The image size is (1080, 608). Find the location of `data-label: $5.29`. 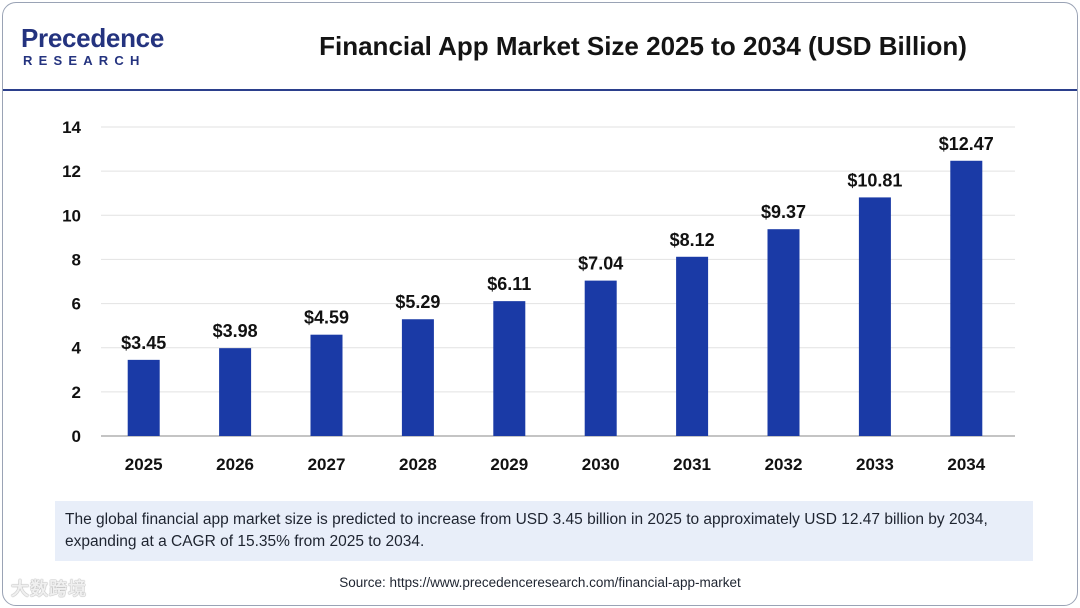

data-label: $5.29 is located at coordinates (417, 302).